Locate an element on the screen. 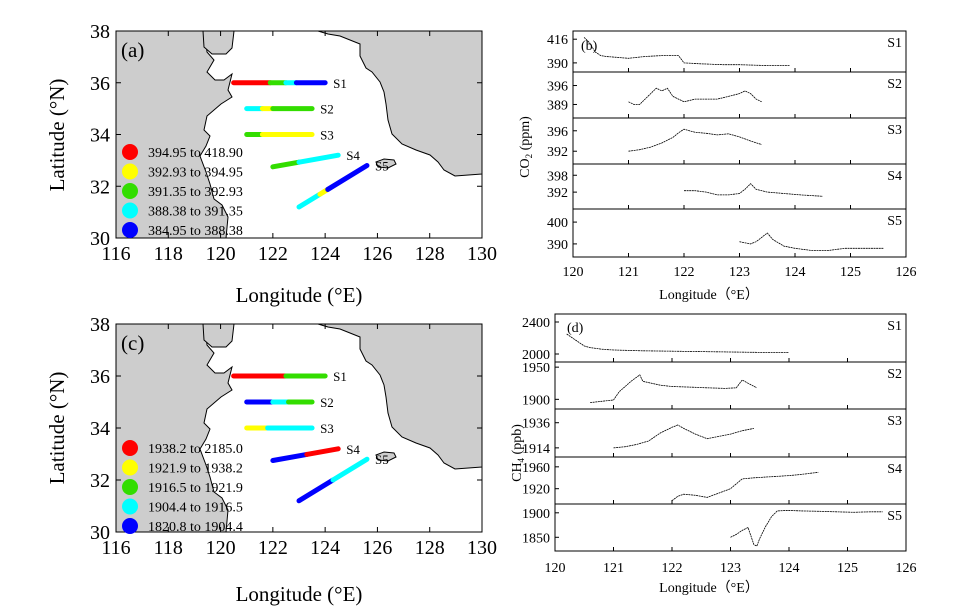 The image size is (964, 615). x-tick-label: 130 is located at coordinates (482, 548).